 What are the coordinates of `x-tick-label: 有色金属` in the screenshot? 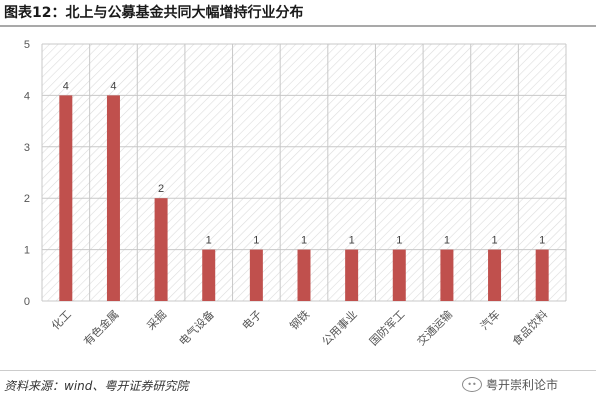 It's located at (101, 327).